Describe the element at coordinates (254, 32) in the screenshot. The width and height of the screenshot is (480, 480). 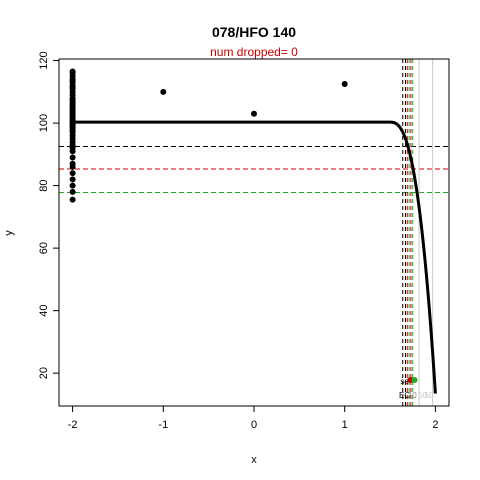
I see `chart-title: 078/HFO 140` at that location.